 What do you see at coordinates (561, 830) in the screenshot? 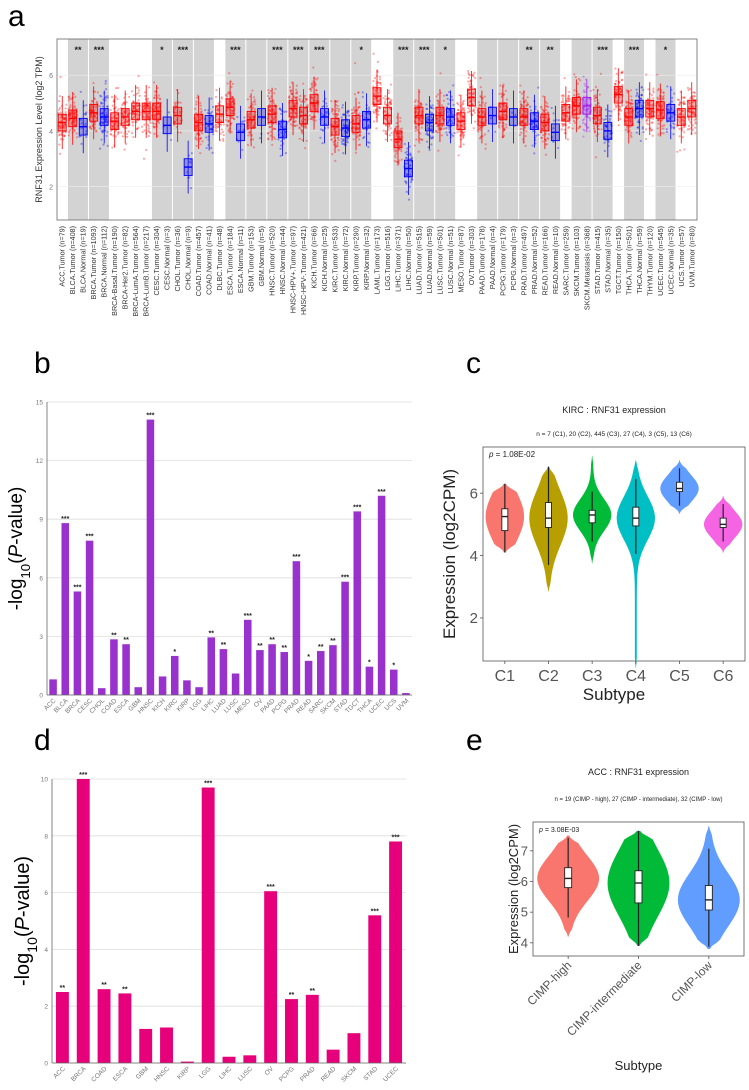
I see `p-value: = 3.08E-03` at bounding box center [561, 830].